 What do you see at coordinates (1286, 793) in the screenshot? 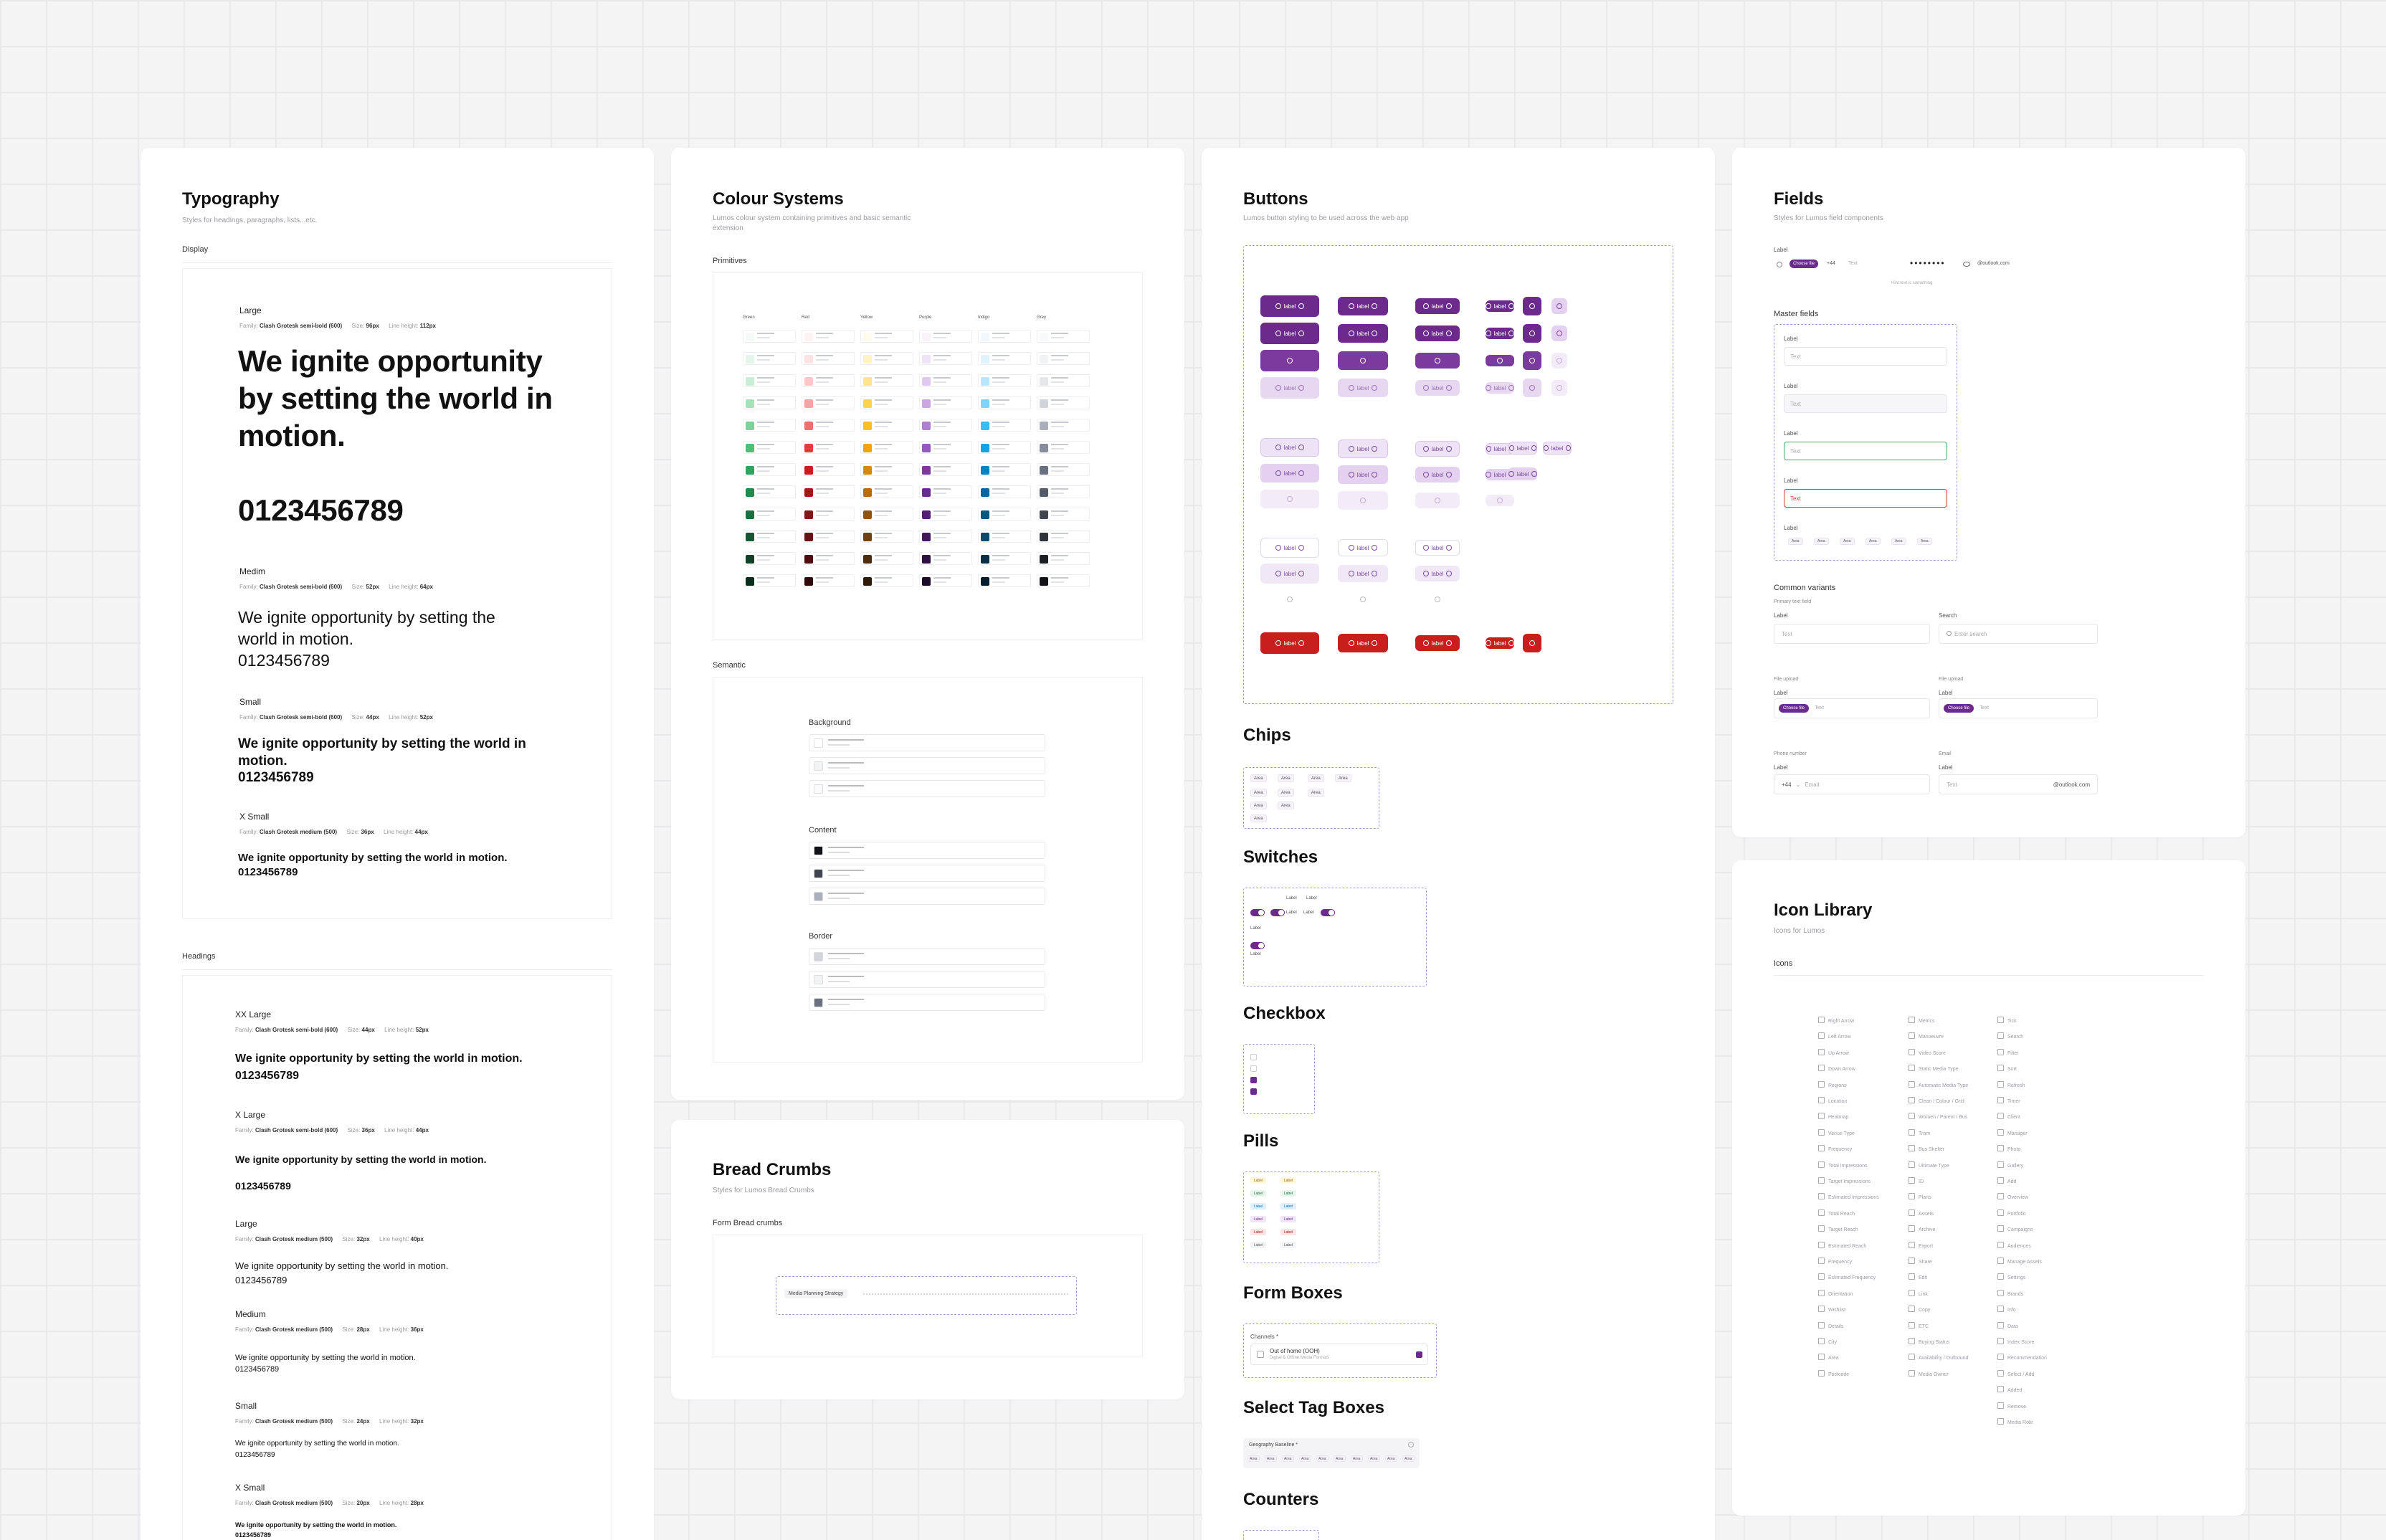
I see `chip-5: Area` at bounding box center [1286, 793].